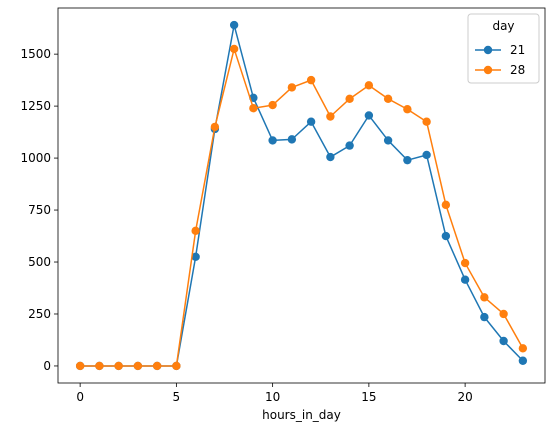 The image size is (560, 433). Describe the element at coordinates (500, 50) in the screenshot. I see `legend-entry-21: 21` at that location.